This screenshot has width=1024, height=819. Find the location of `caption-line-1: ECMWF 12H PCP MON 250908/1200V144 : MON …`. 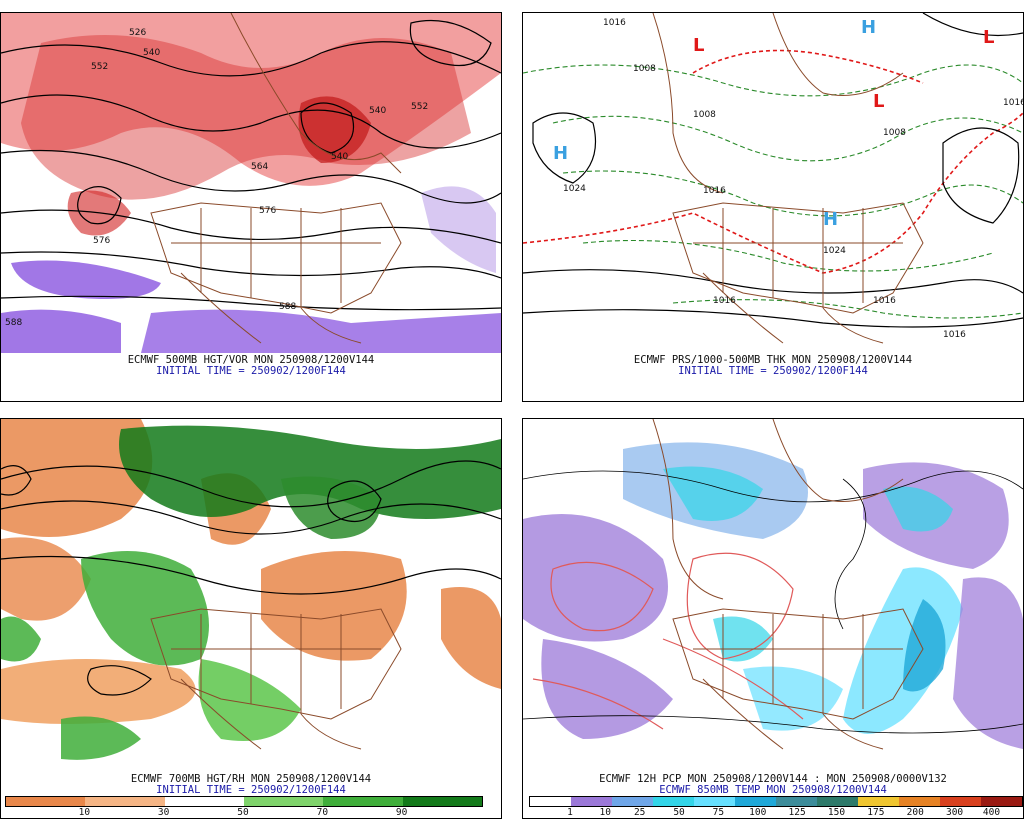

caption-line-1: ECMWF 12H PCP MON 250908/1200V144 : MON … is located at coordinates (773, 779).